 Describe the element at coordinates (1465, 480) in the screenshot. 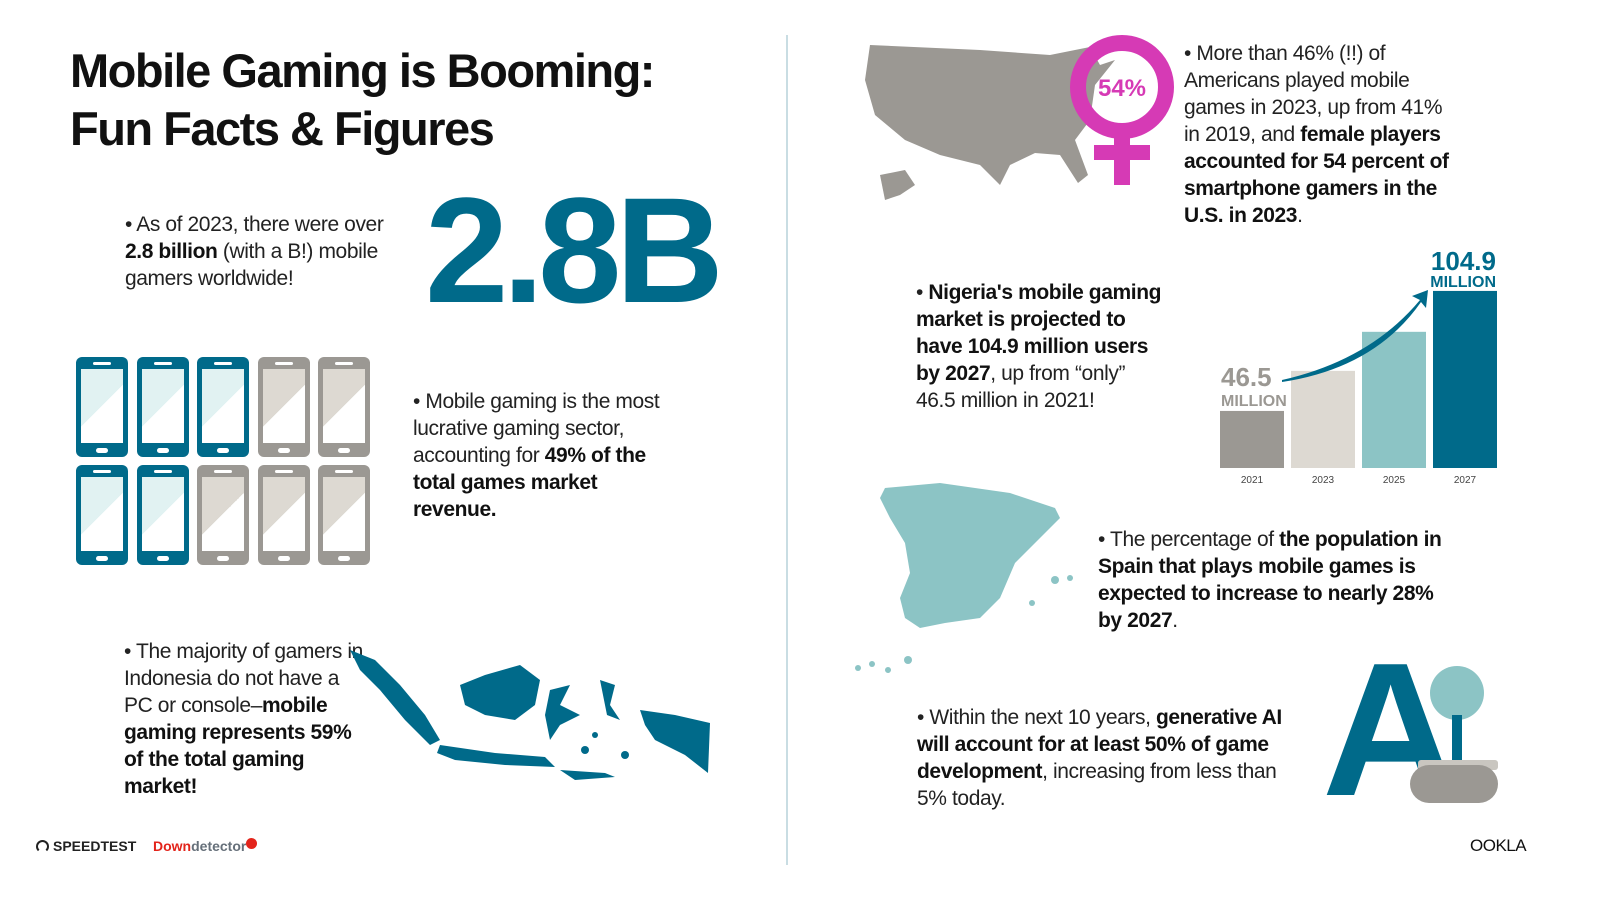

I see `tick-label: 2027` at that location.